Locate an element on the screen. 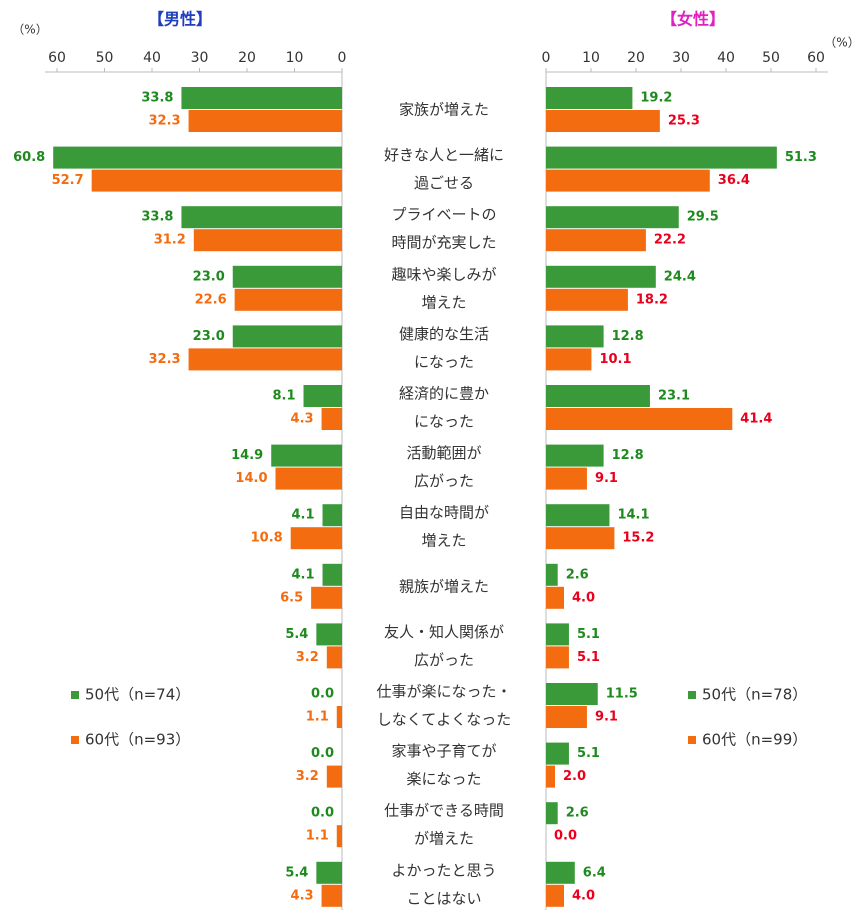  data-label: 1.1 is located at coordinates (317, 717).